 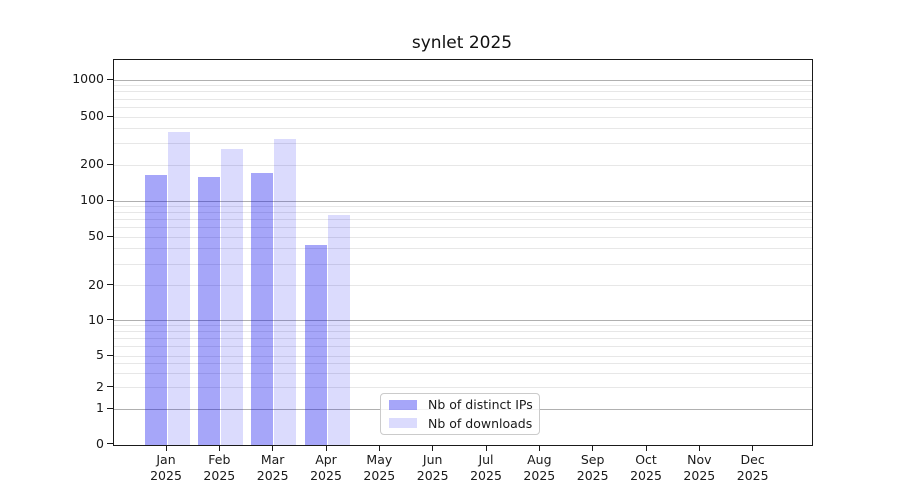 I want to click on bar-feb-downloads, so click(x=231, y=297).